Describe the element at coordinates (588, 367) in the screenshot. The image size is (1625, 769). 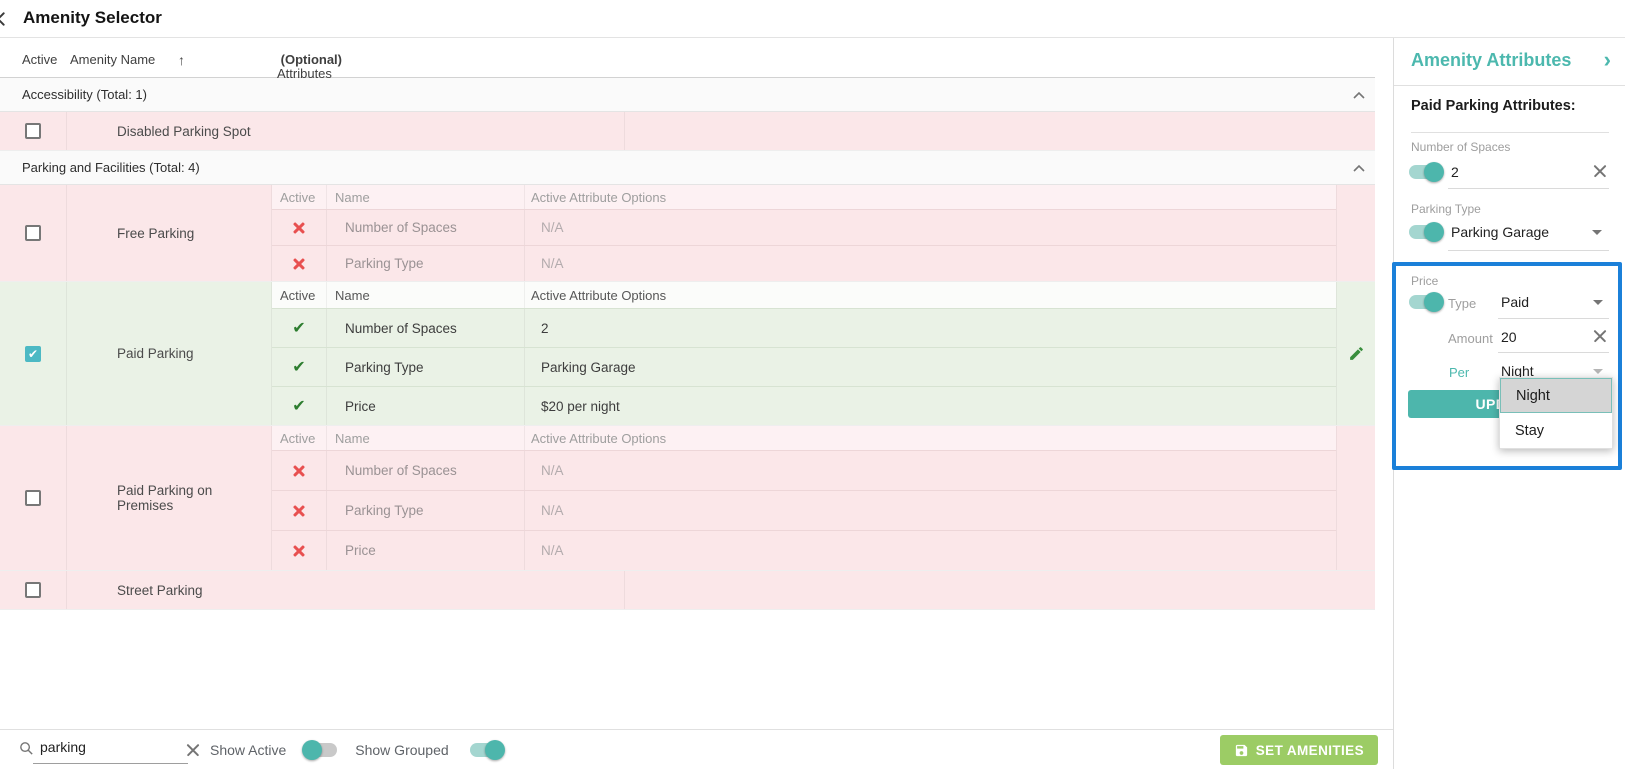
I see `attribute-value: Parking Garage` at that location.